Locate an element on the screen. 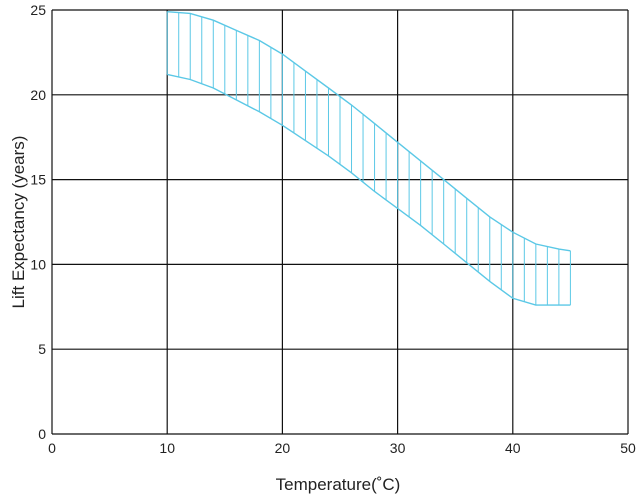 The width and height of the screenshot is (639, 499). x-tick-label-0: 0 is located at coordinates (52, 448).